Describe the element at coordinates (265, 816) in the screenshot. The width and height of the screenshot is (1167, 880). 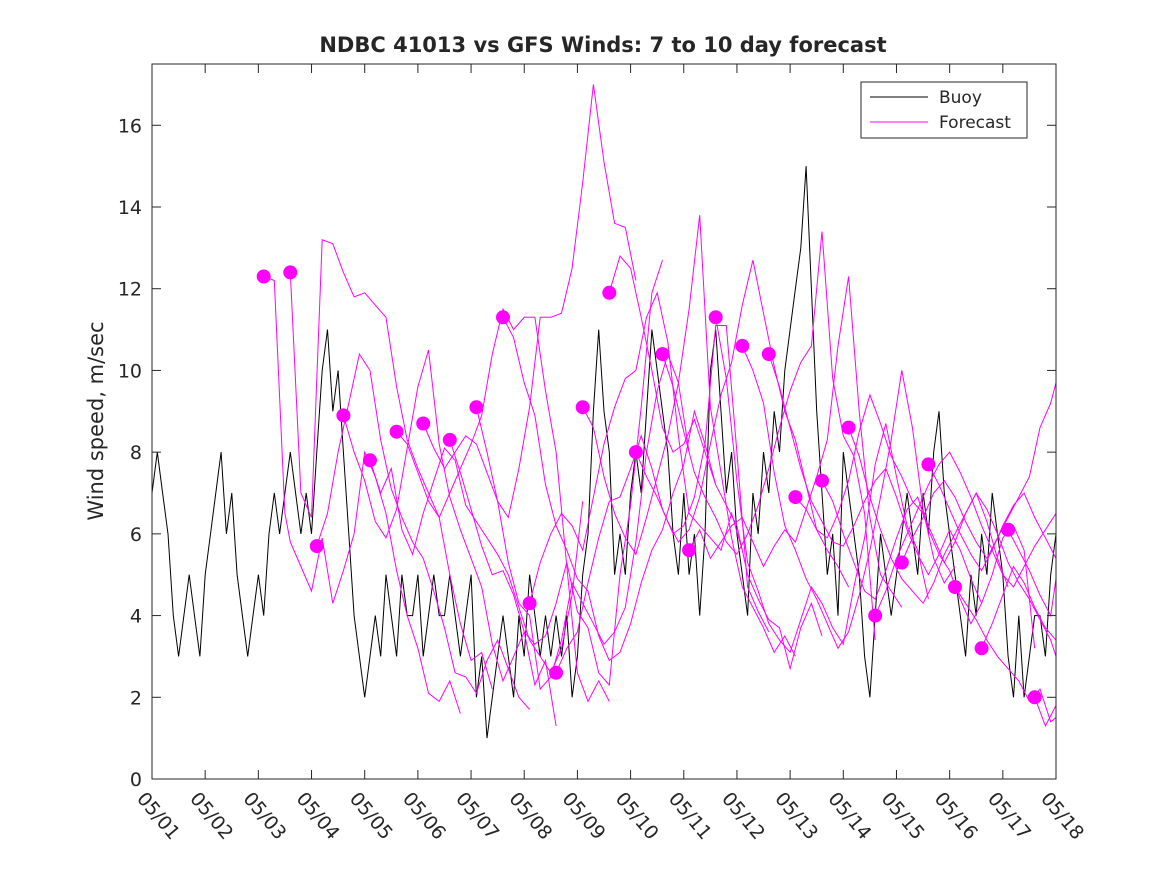
I see `x-tick-label: 05/03` at that location.